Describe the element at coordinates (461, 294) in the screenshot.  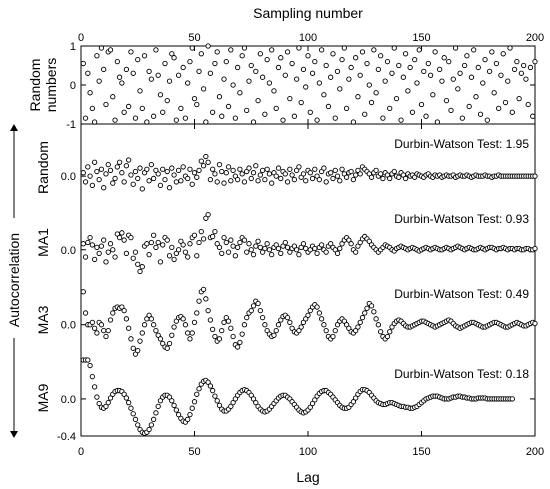
I see `durbin-watson-label: Durbin-Watson Test: 0.49` at that location.